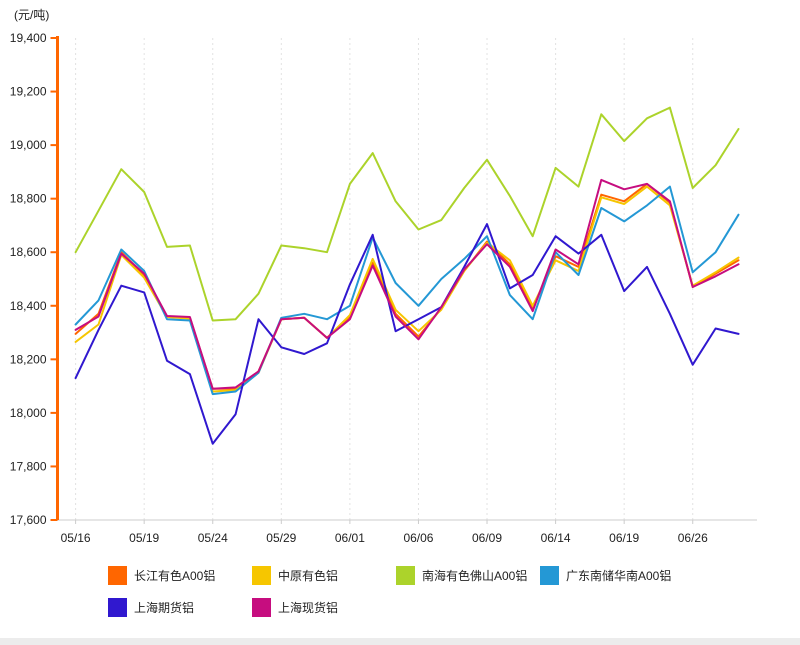 Image resolution: width=800 pixels, height=645 pixels. Describe the element at coordinates (693, 538) in the screenshot. I see `x-axis-label: 06/26` at that location.